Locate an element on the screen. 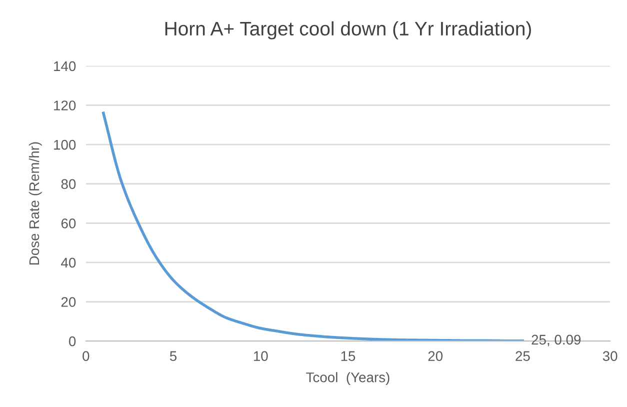 The height and width of the screenshot is (407, 627). x-tick-label: 20 is located at coordinates (435, 356).